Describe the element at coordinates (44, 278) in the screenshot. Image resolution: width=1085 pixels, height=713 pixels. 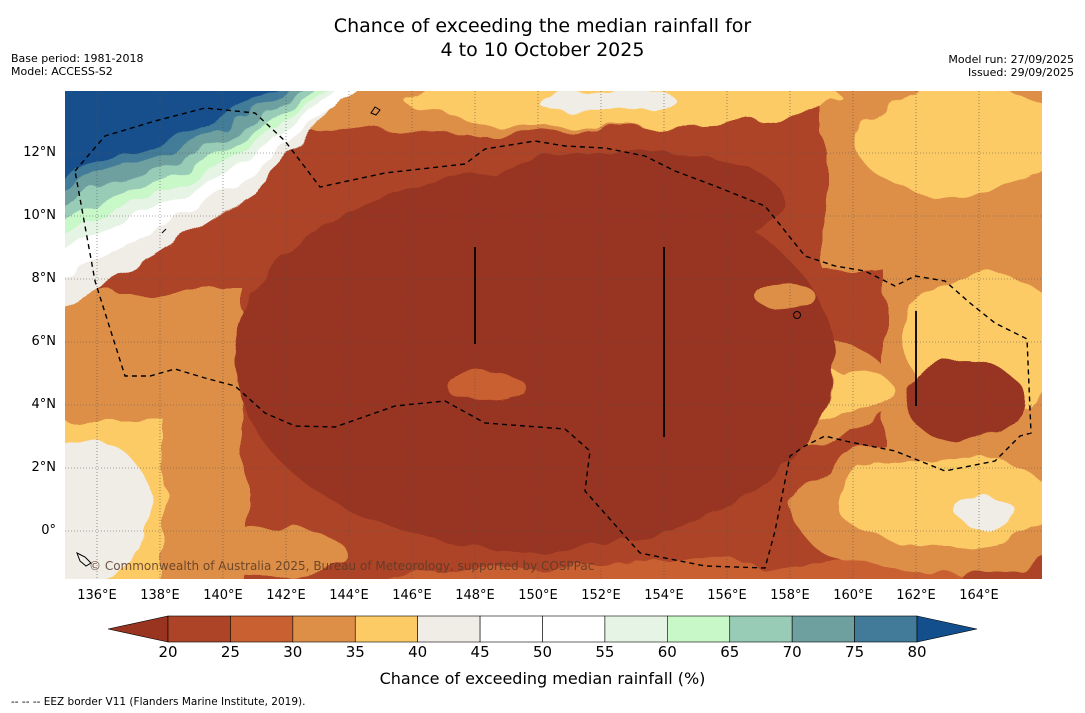
I see `lat-label: 8°N` at that location.